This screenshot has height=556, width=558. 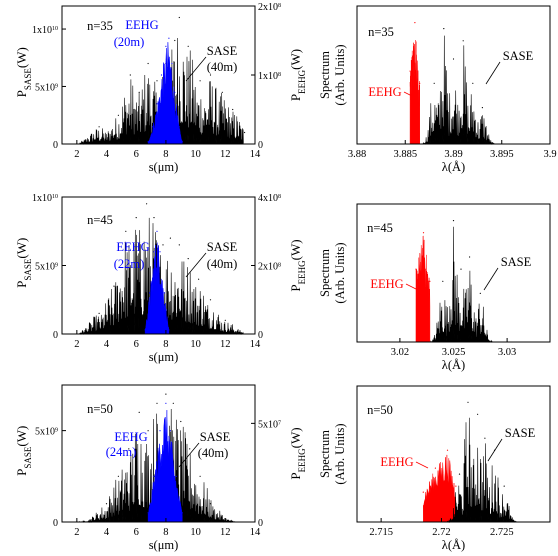 I want to click on y-tick-label-right: 0, so click(x=260, y=335).